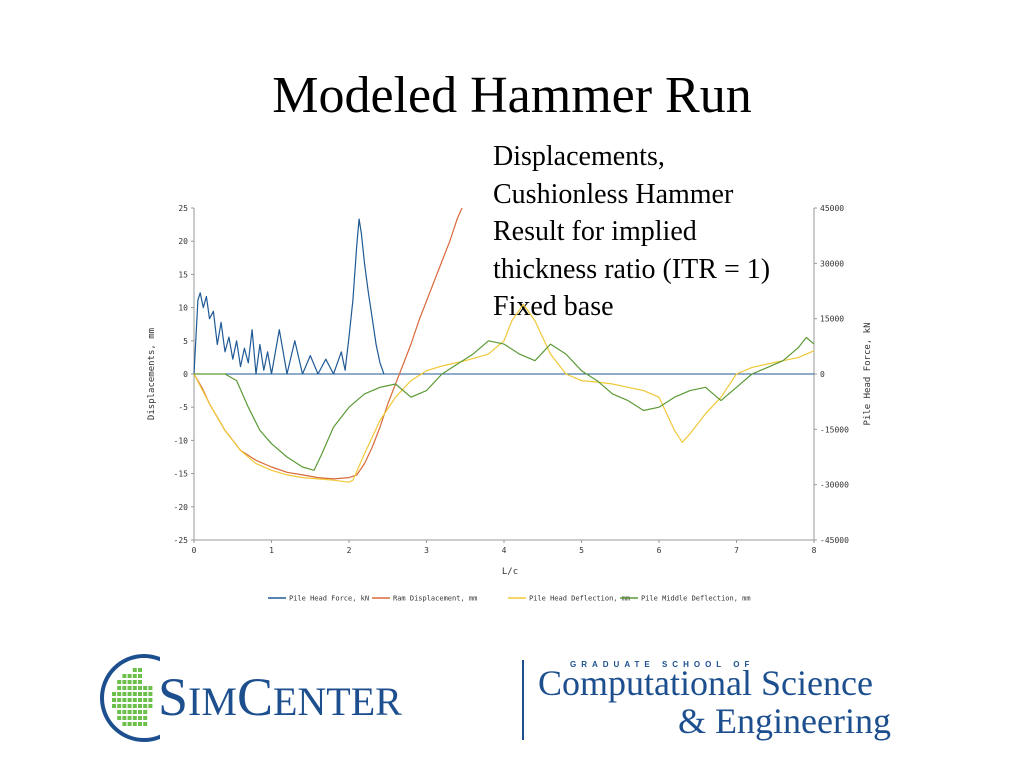  Describe the element at coordinates (581, 550) in the screenshot. I see `x-tick-label: 5` at that location.